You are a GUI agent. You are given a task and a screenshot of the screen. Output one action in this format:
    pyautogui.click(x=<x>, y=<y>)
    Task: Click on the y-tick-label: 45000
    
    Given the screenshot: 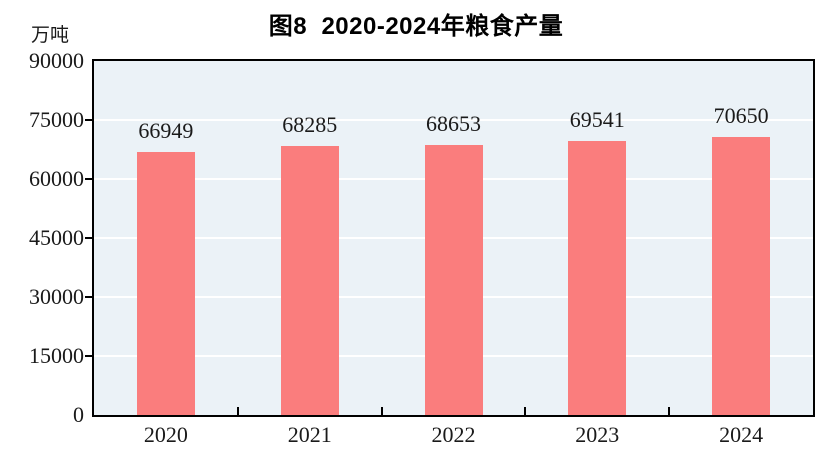 What is the action you would take?
    pyautogui.click(x=56, y=237)
    